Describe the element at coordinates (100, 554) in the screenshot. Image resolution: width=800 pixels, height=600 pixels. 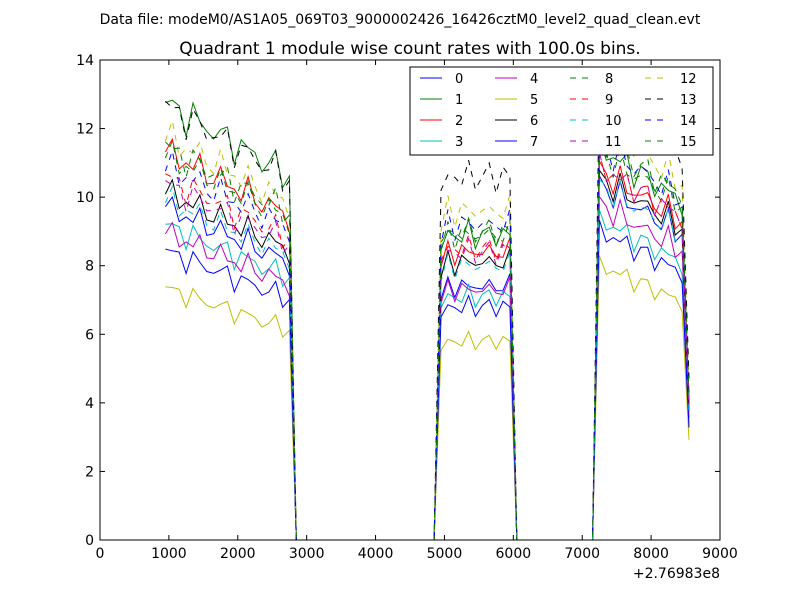
I see `x-tick-label: 0` at that location.